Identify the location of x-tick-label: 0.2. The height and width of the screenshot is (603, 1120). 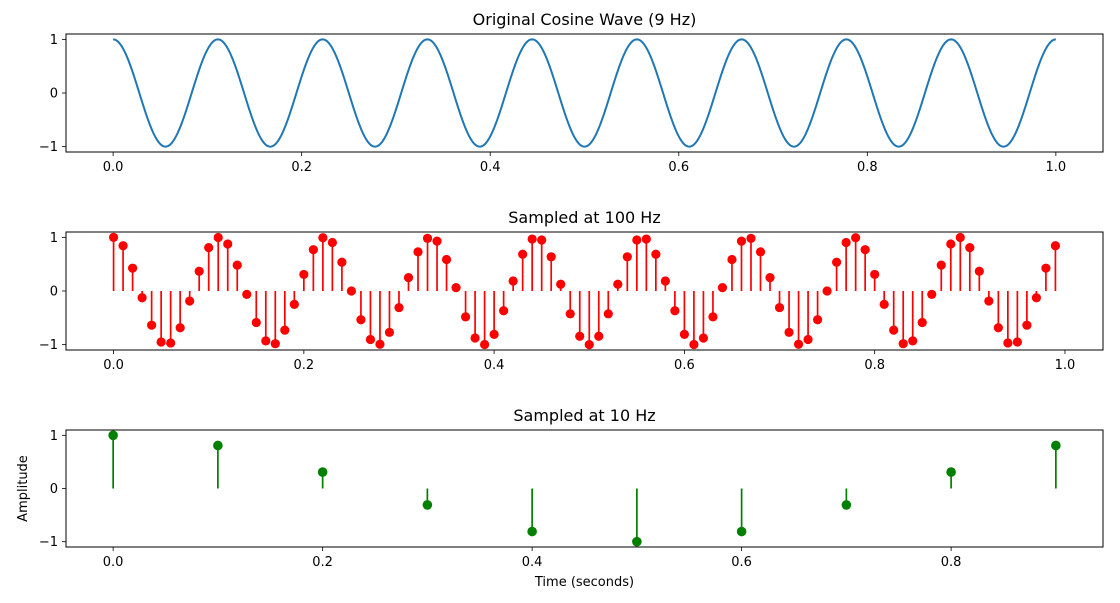
(322, 562).